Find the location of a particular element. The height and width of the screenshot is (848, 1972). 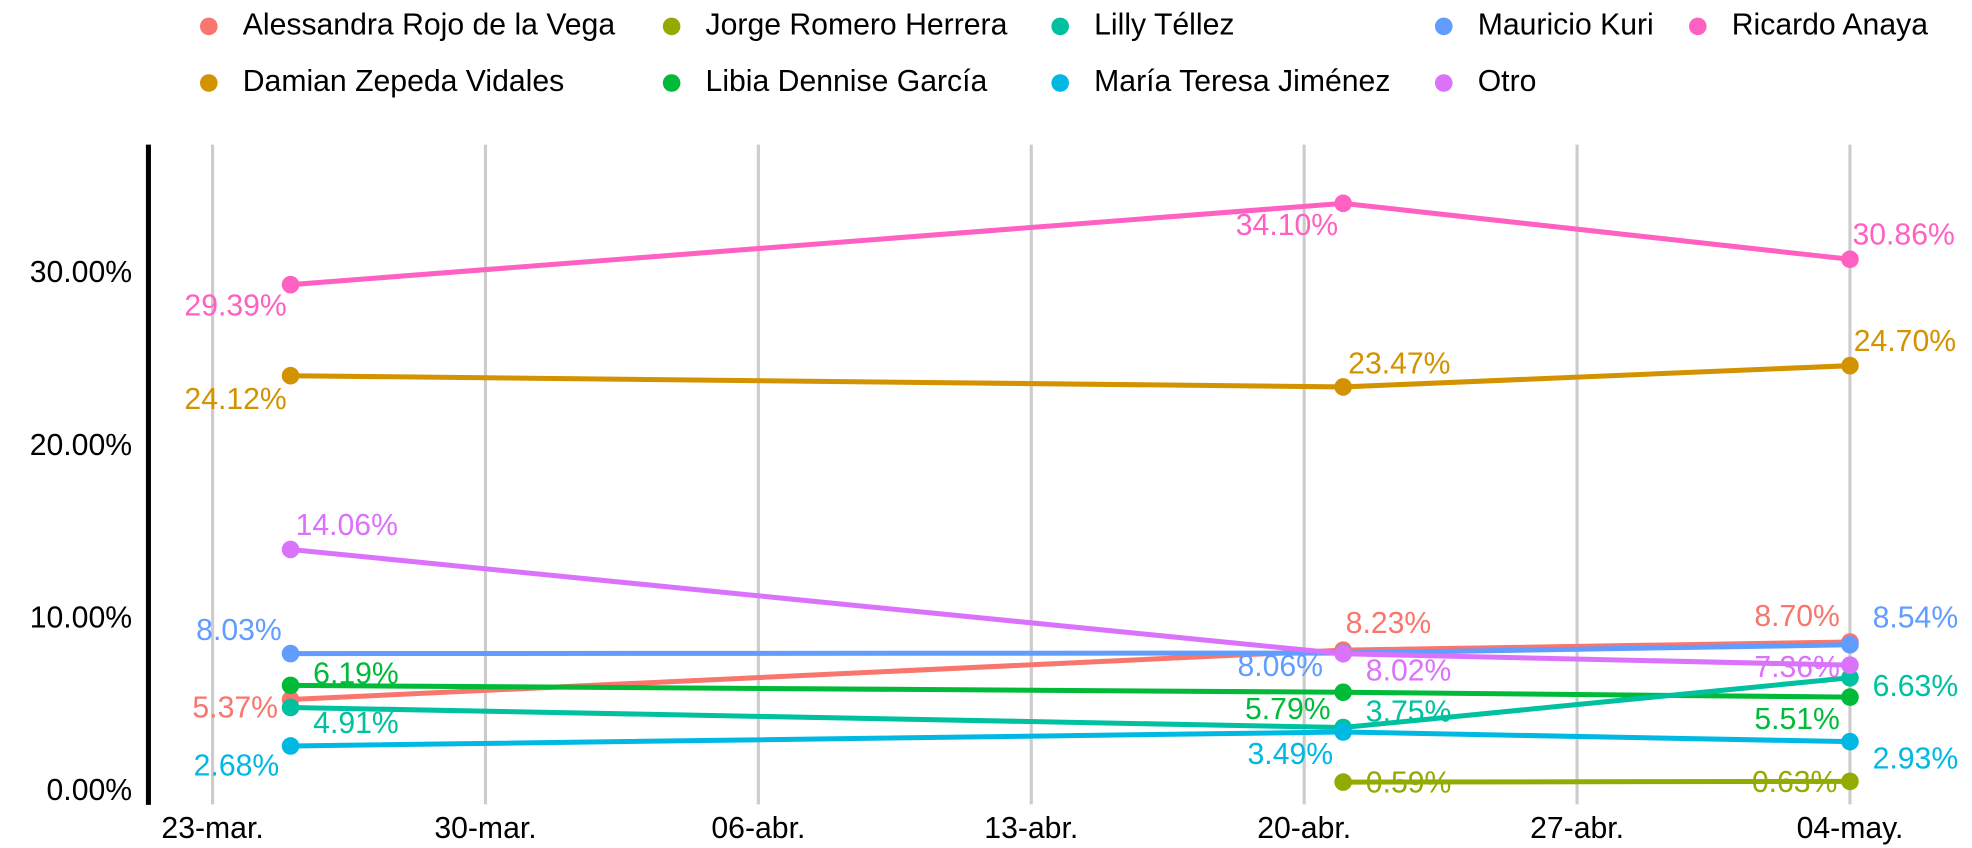

legend-label: María Teresa Jiménez is located at coordinates (1242, 81).